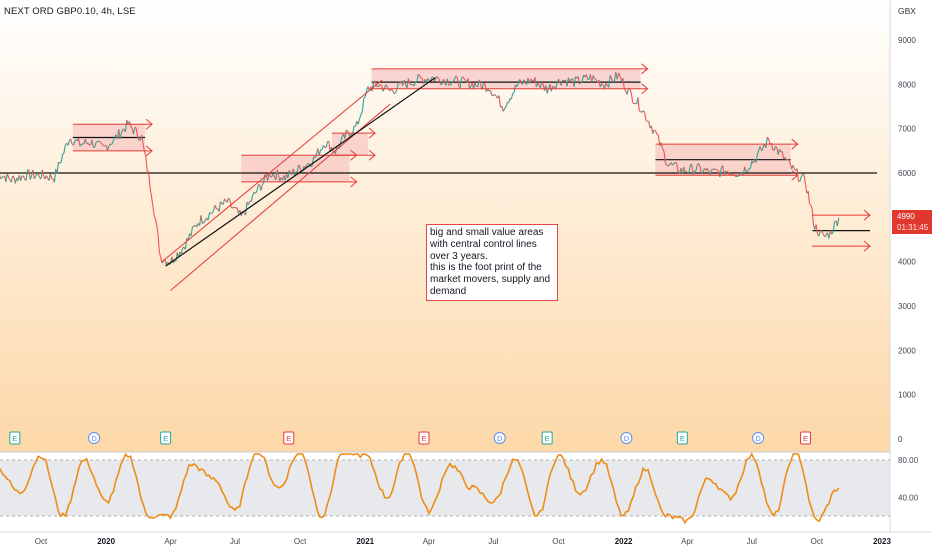  Describe the element at coordinates (106, 541) in the screenshot. I see `time-tick-label: 2020` at that location.